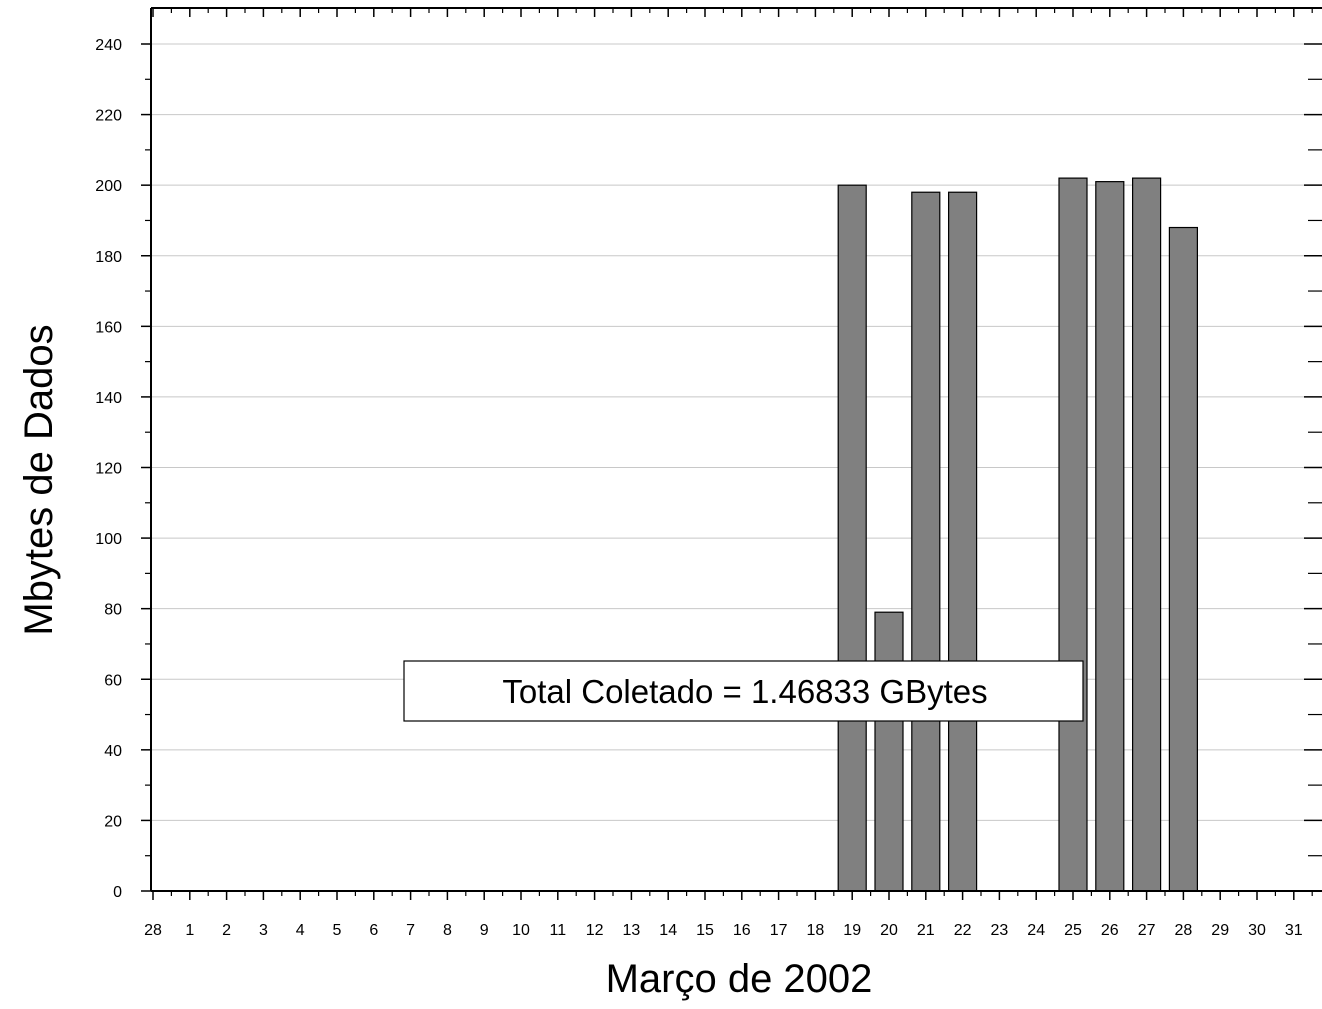  I want to click on y-tick-label: 240, so click(108, 45).